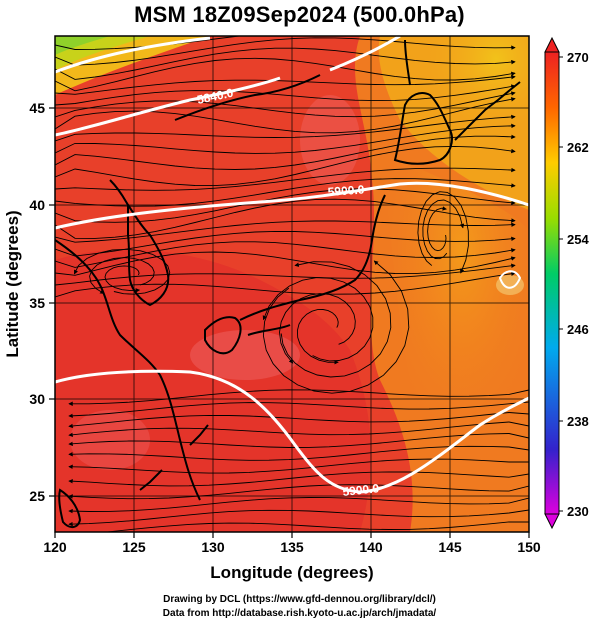 The height and width of the screenshot is (625, 599). I want to click on colorbar: 270 262 254 246 238 230, so click(566, 283).